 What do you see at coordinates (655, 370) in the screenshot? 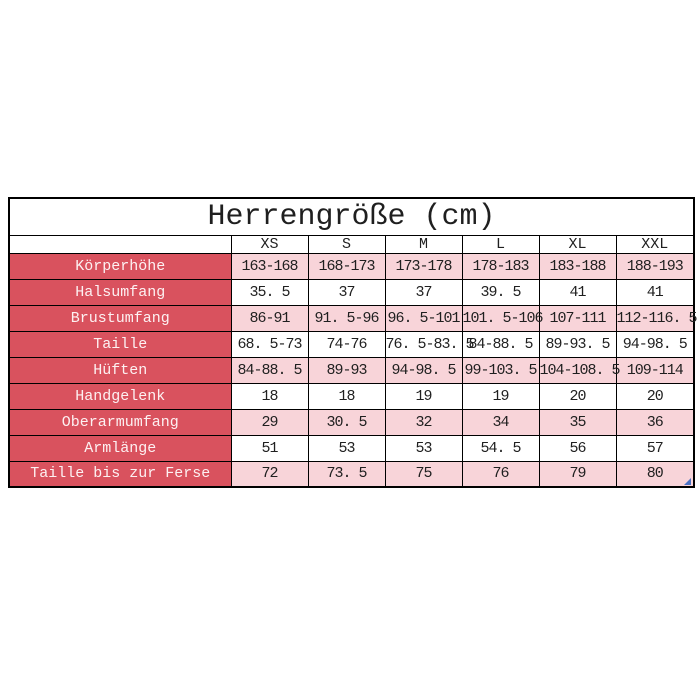
I see `value-cell: 109-114` at bounding box center [655, 370].